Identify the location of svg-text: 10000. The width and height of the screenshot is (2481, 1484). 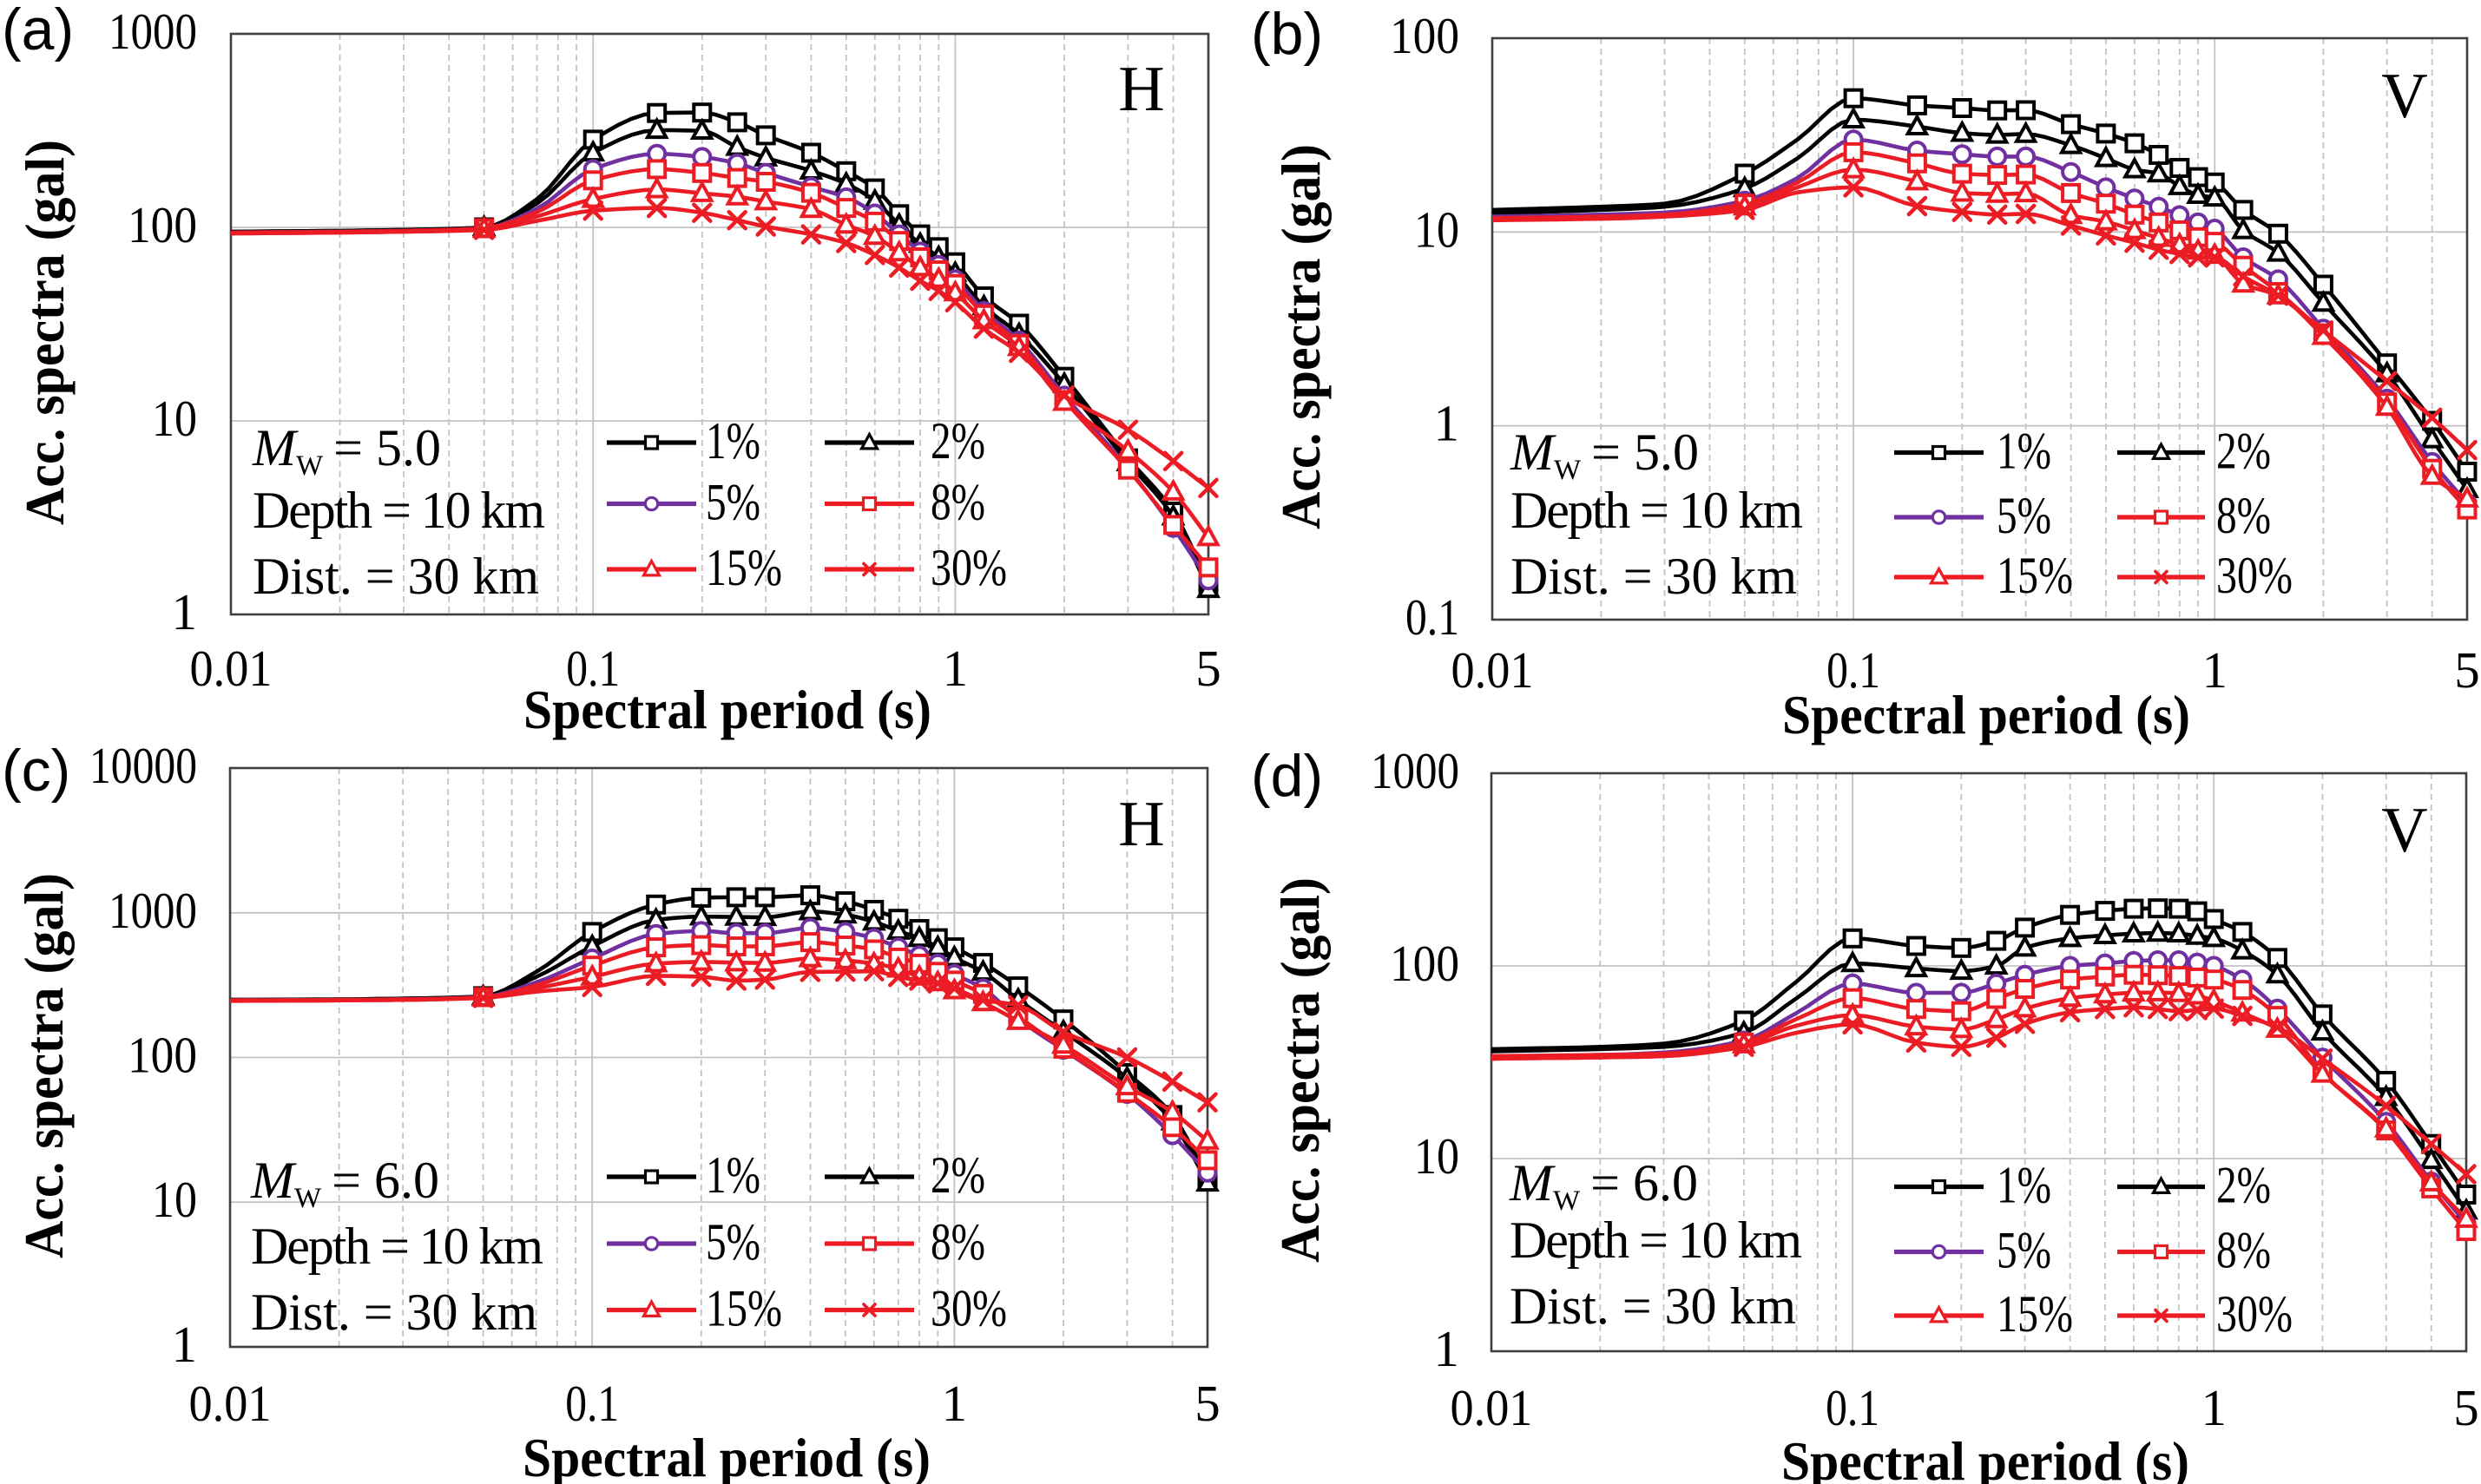
(143, 766).